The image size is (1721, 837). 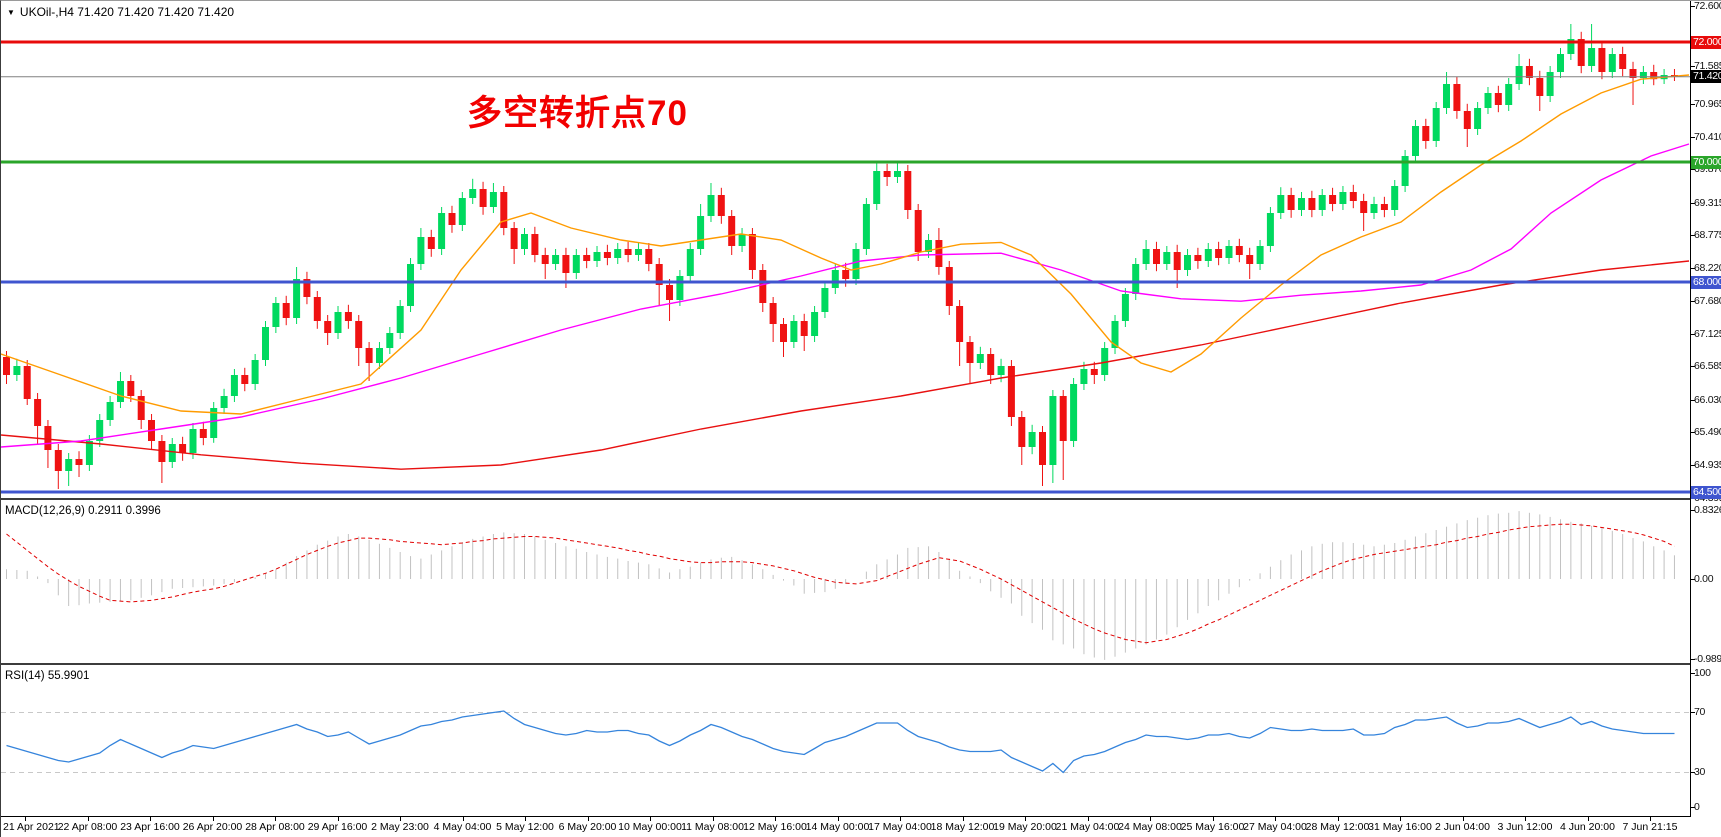 What do you see at coordinates (1707, 432) in the screenshot?
I see `price-axis-label: 65.490` at bounding box center [1707, 432].